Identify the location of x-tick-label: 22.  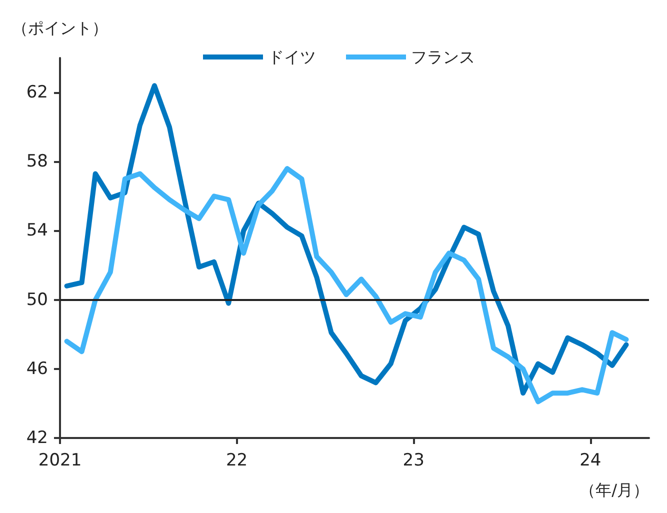
(237, 460).